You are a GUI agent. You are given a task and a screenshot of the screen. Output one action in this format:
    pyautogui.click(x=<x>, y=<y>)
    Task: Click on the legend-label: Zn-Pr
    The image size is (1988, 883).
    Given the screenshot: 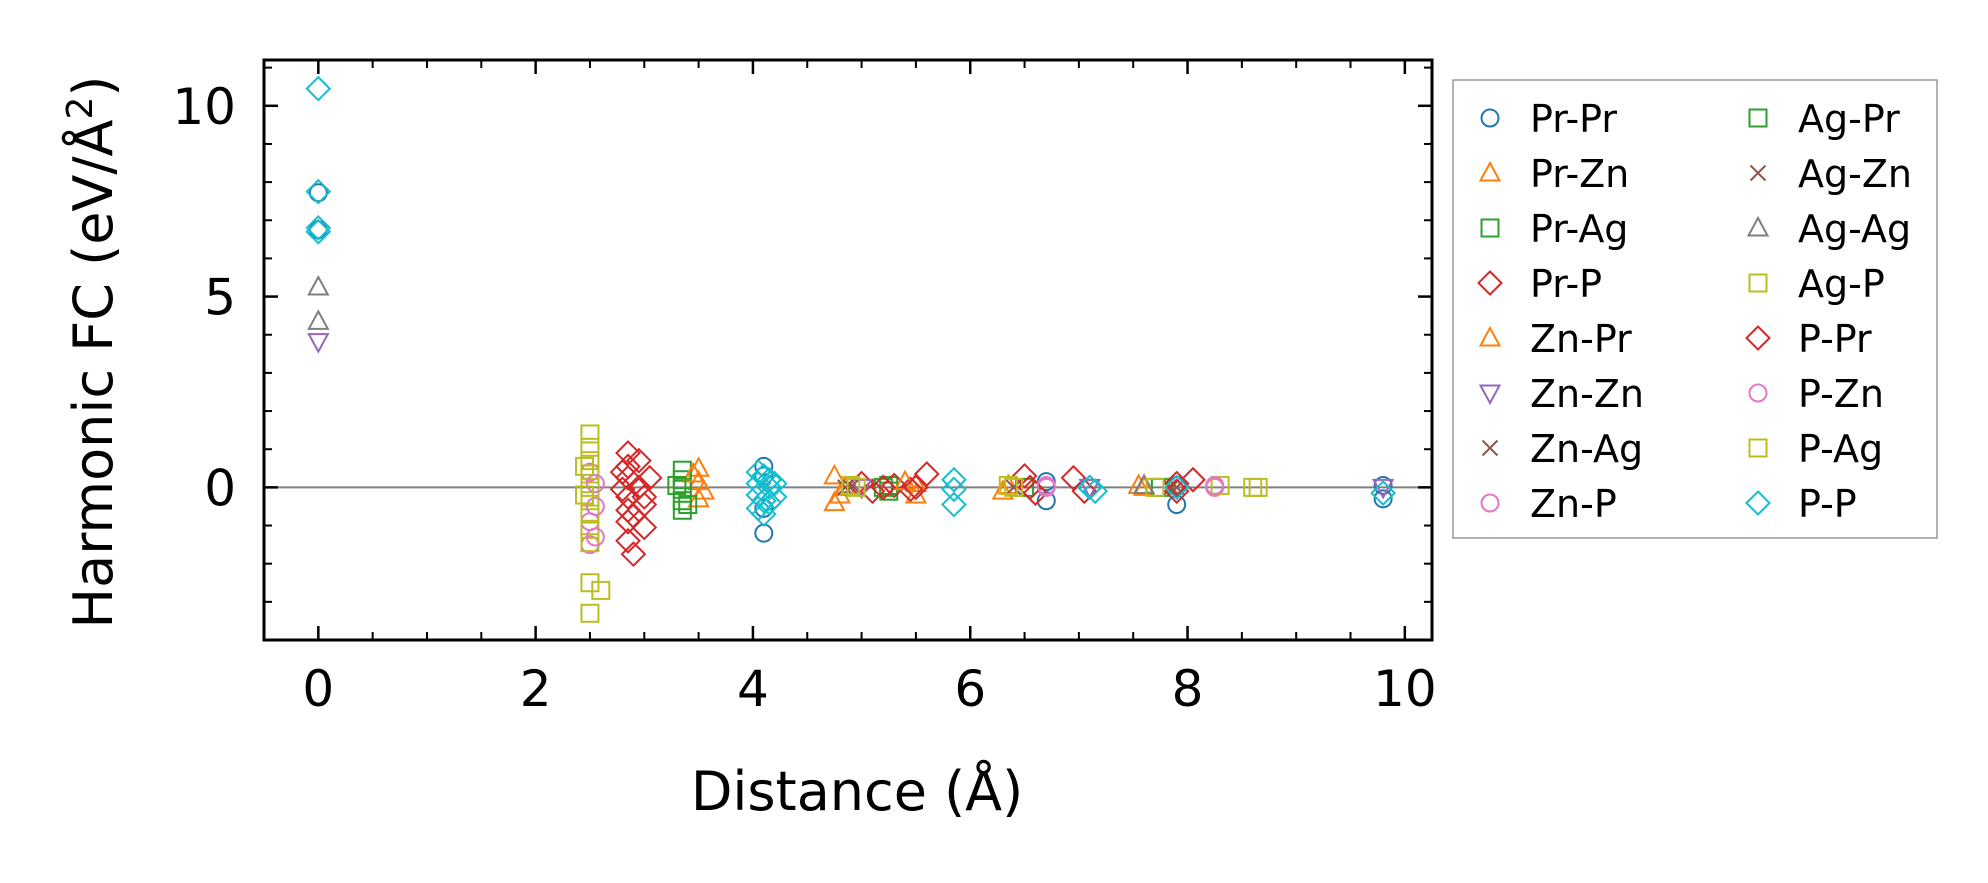 What is the action you would take?
    pyautogui.click(x=1581, y=339)
    